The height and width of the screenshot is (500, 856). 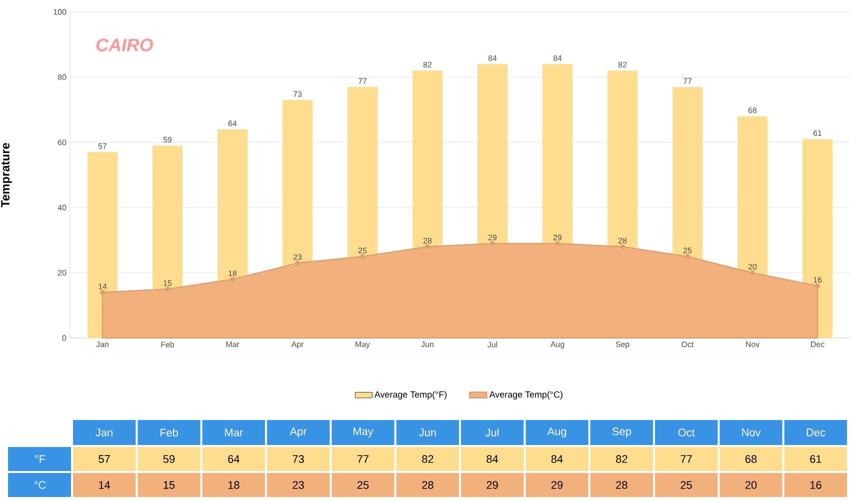 I want to click on data-label: 16, so click(x=816, y=485).